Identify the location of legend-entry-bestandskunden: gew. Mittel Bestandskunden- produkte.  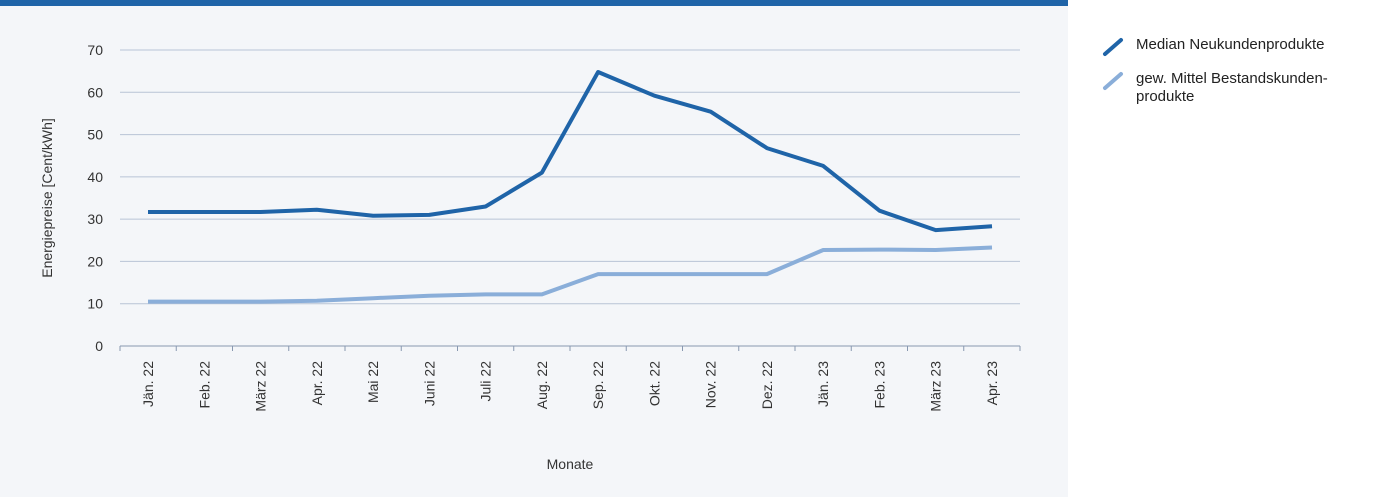
(1240, 88).